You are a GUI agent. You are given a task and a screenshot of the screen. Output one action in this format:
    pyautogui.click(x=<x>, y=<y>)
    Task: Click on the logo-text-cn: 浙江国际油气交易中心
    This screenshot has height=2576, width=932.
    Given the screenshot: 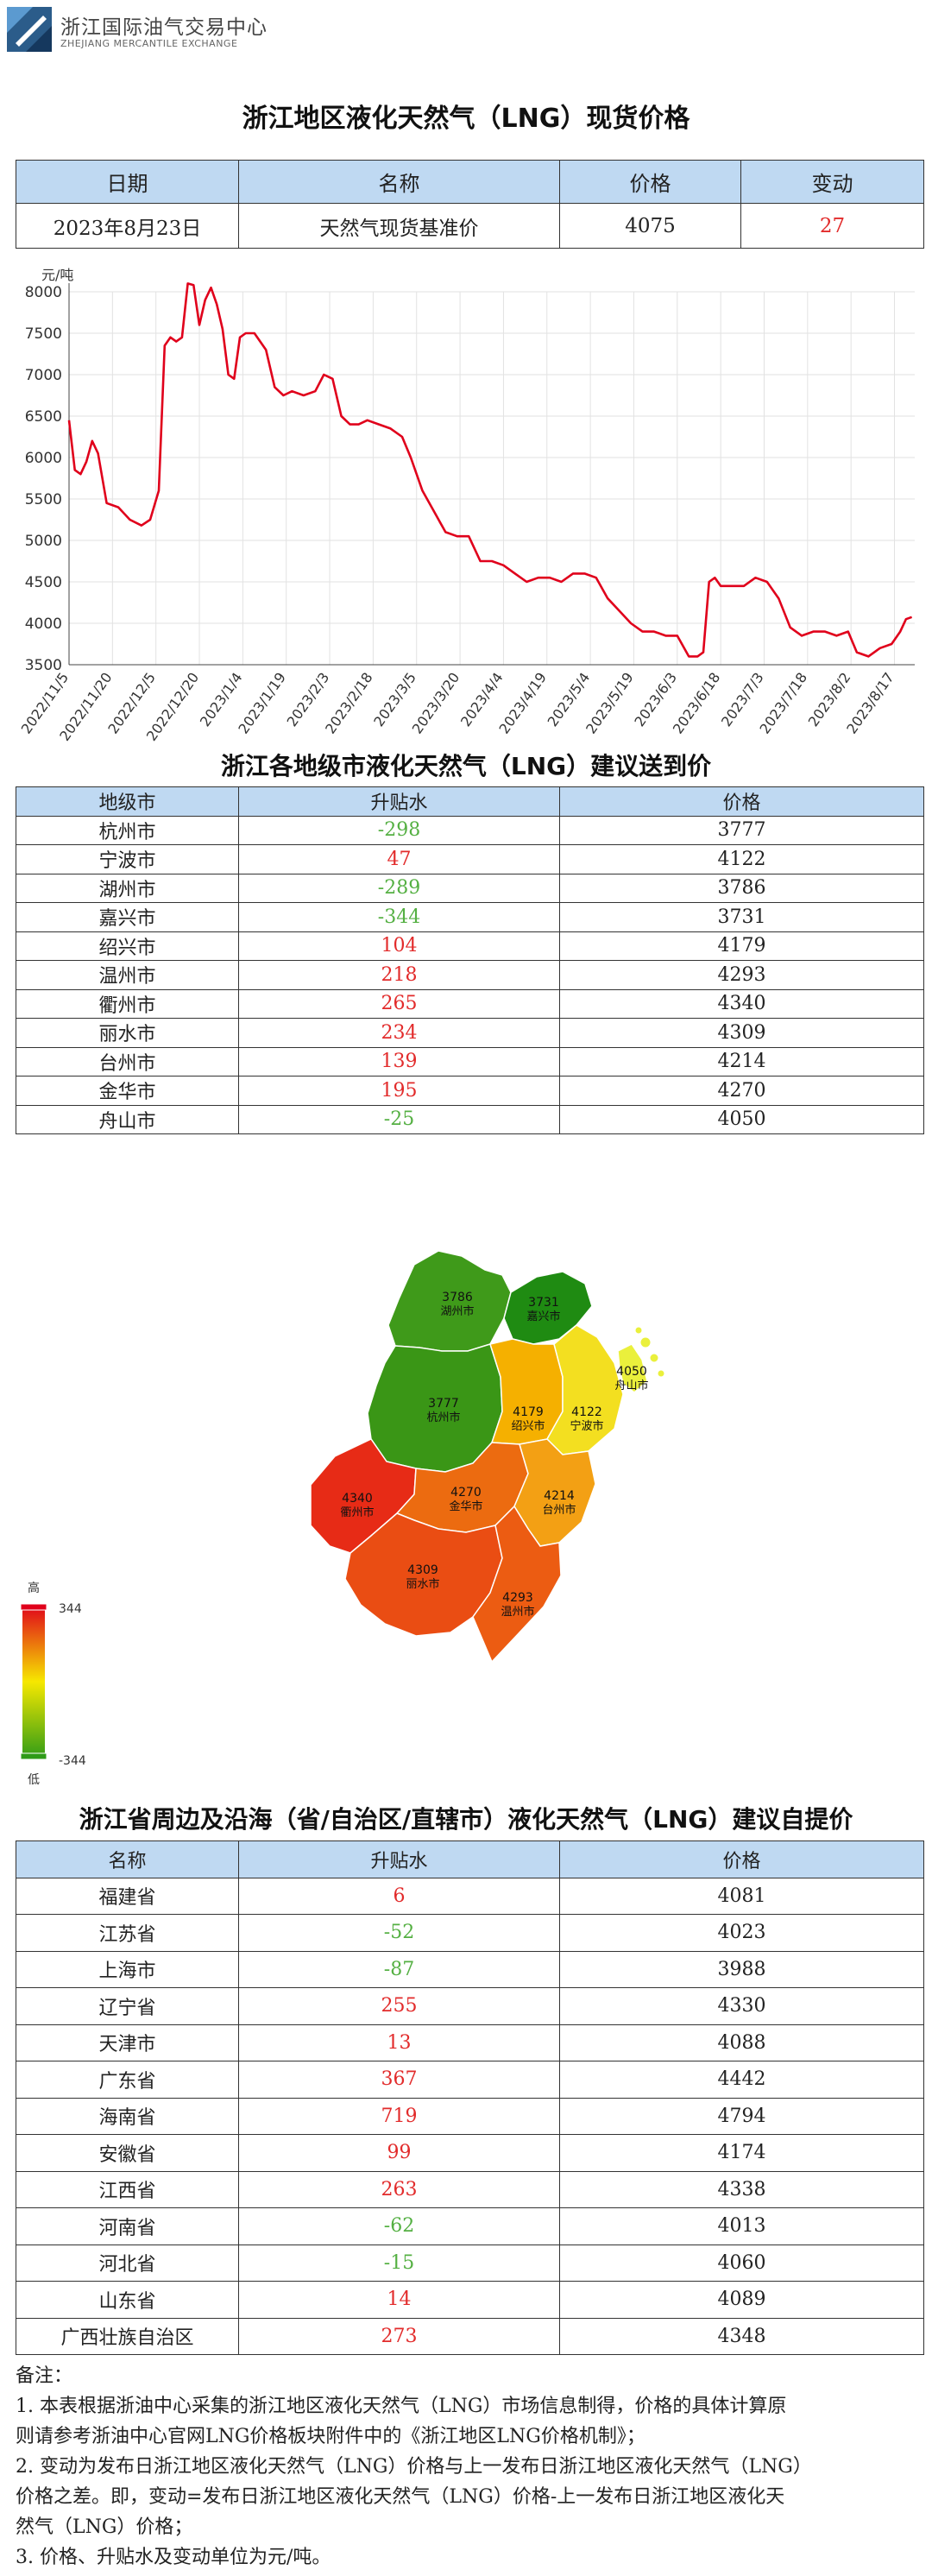 What is the action you would take?
    pyautogui.click(x=164, y=27)
    